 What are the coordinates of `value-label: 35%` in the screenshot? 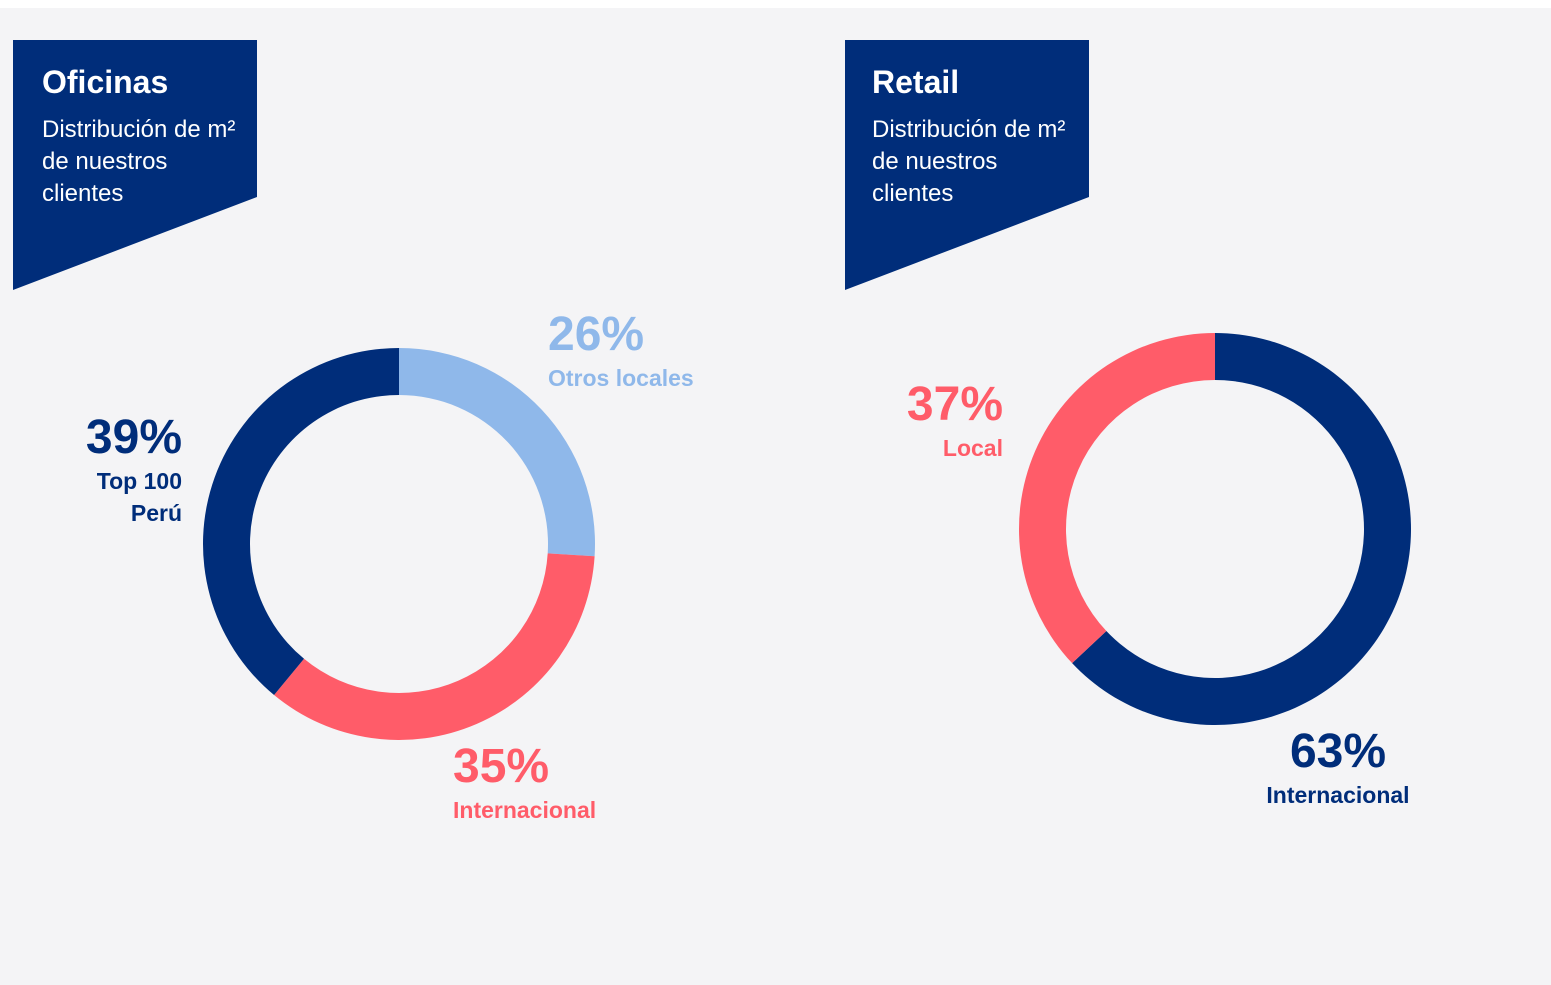 It's located at (501, 766).